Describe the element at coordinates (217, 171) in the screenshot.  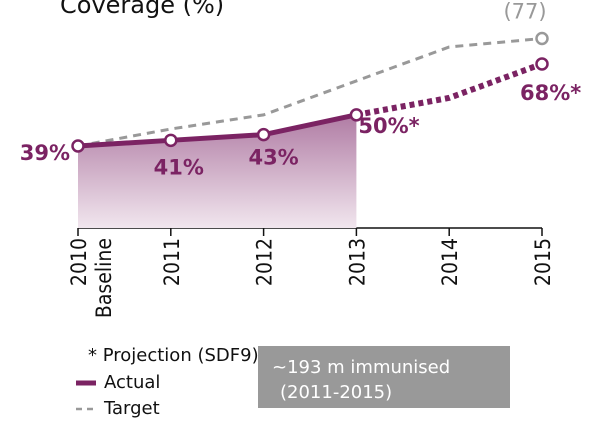
I see `area` at that location.